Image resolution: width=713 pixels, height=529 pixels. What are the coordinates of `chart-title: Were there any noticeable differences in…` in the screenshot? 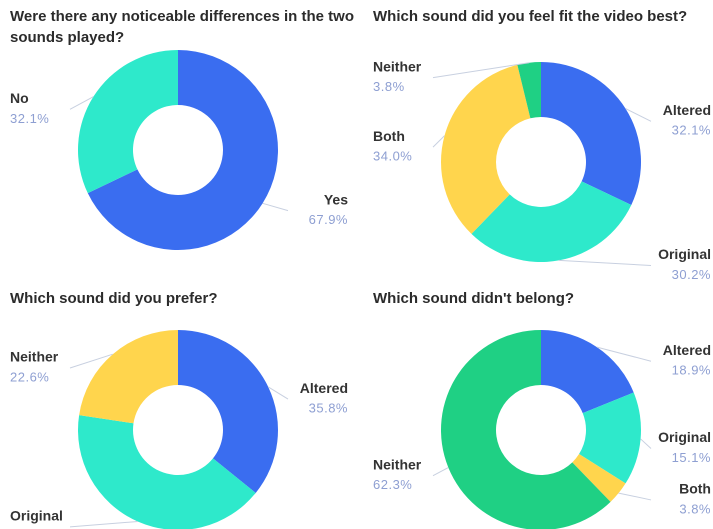 It's located at (182, 27).